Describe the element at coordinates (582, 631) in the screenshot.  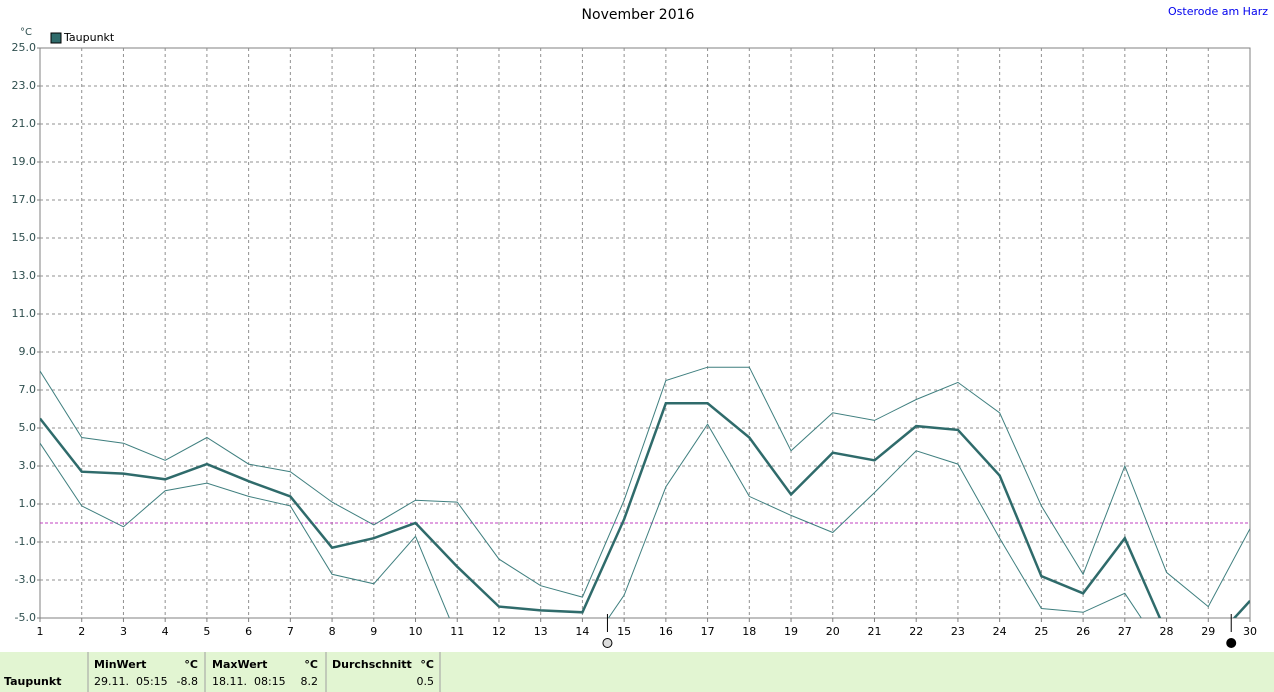
I see `x-tick-label: 14` at that location.